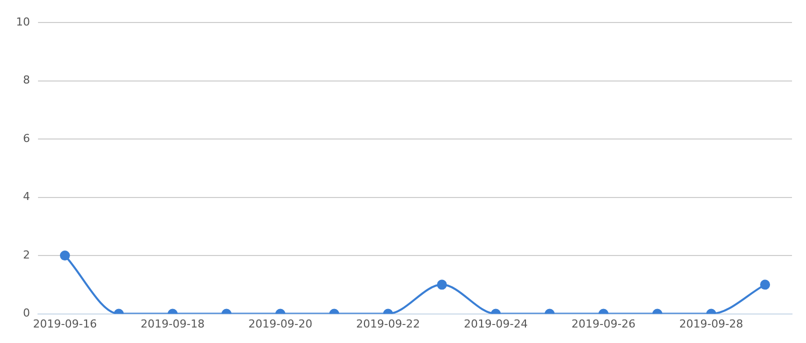 Image resolution: width=806 pixels, height=343 pixels. I want to click on y-tick-label: 6, so click(26, 138).